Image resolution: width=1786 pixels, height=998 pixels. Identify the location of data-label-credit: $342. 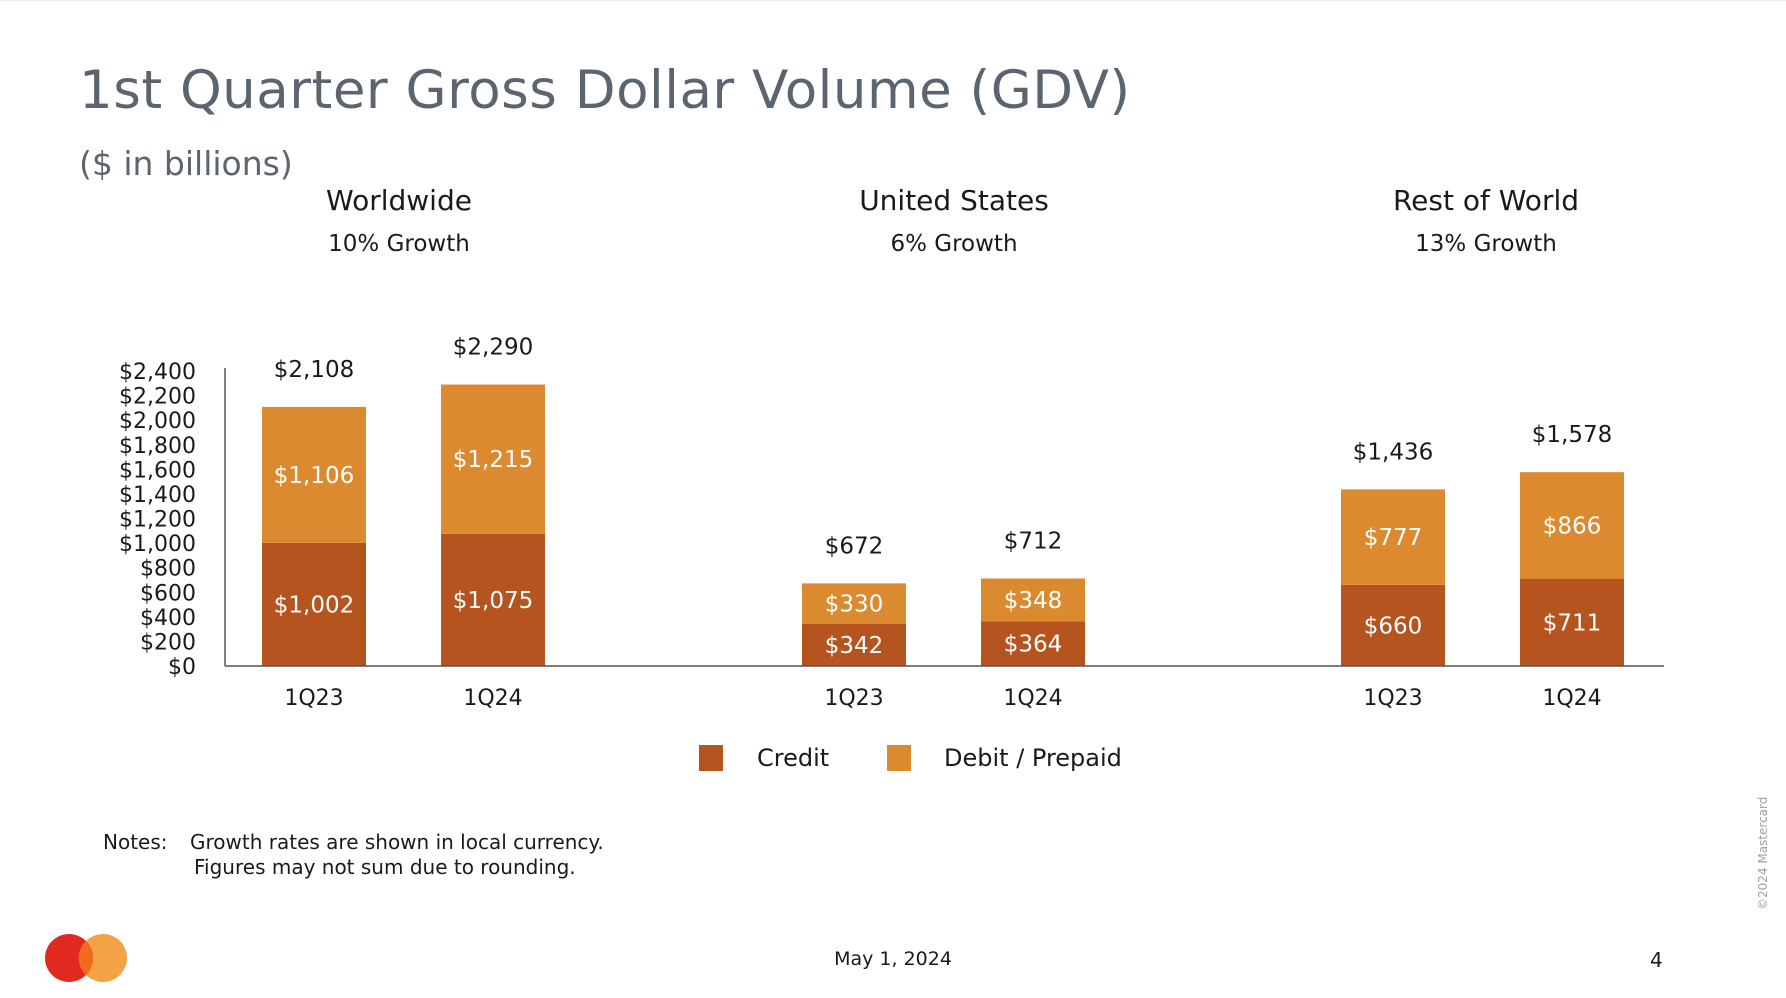
(854, 646).